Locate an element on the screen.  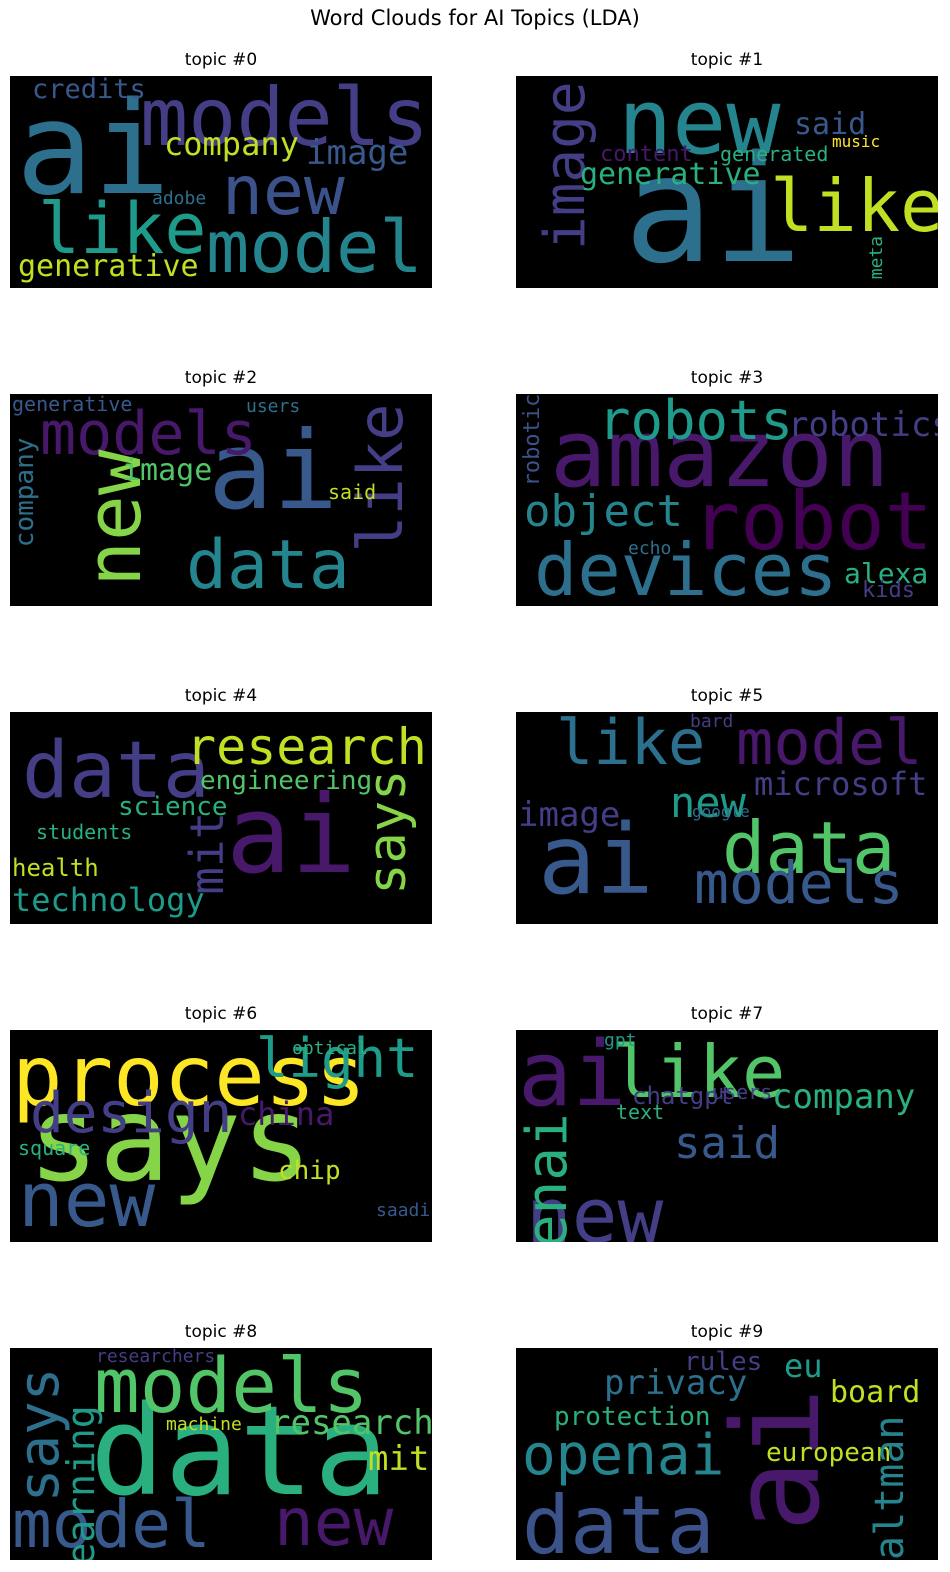
cloud-word: generated is located at coordinates (774, 154).